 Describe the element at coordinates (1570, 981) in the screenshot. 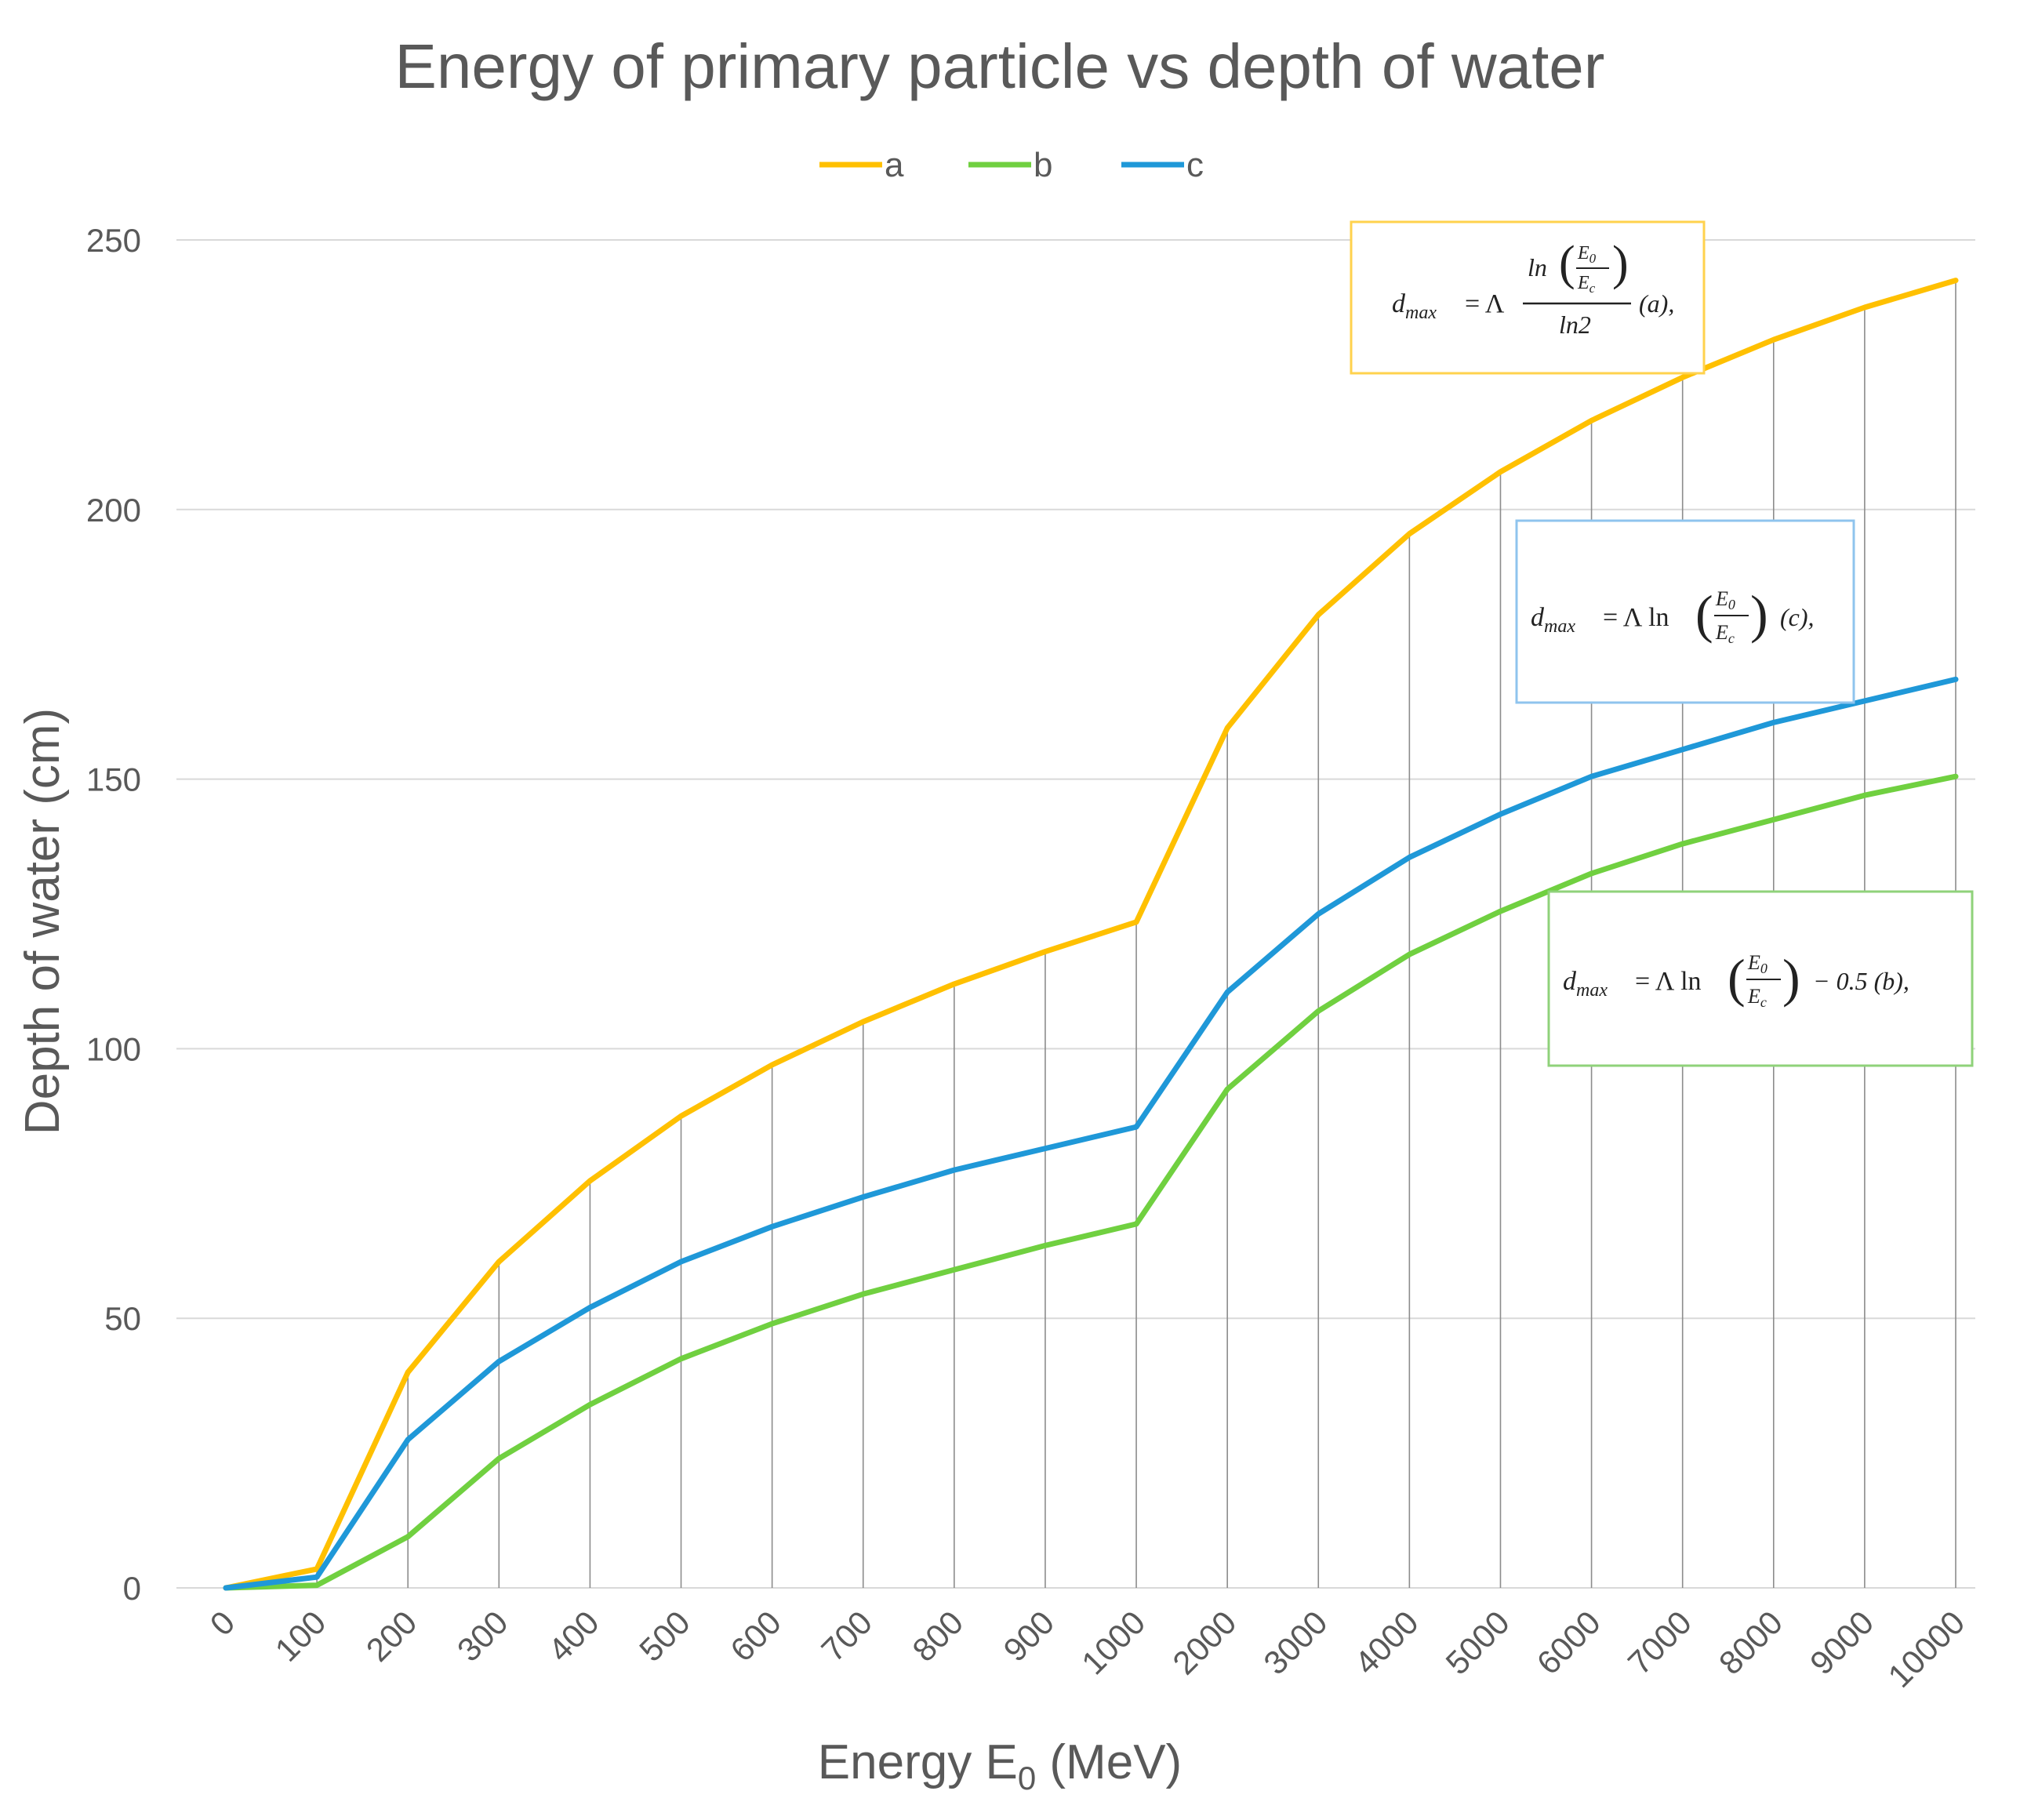

I see `eq-b-lhs: d` at that location.